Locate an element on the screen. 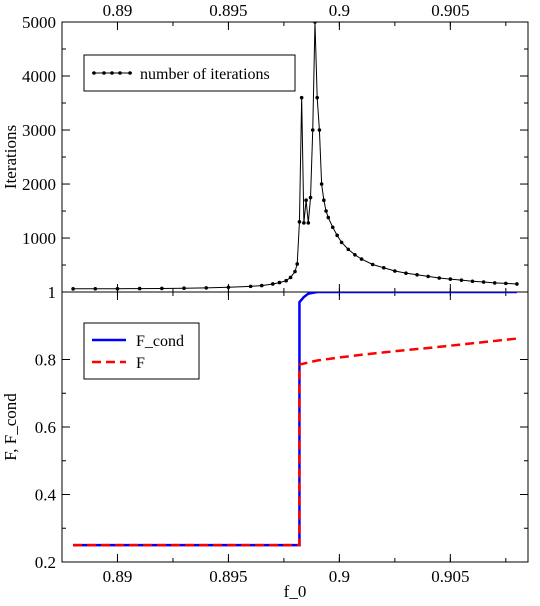 The height and width of the screenshot is (606, 540). y-tick-label: 0.4 is located at coordinates (46, 495).